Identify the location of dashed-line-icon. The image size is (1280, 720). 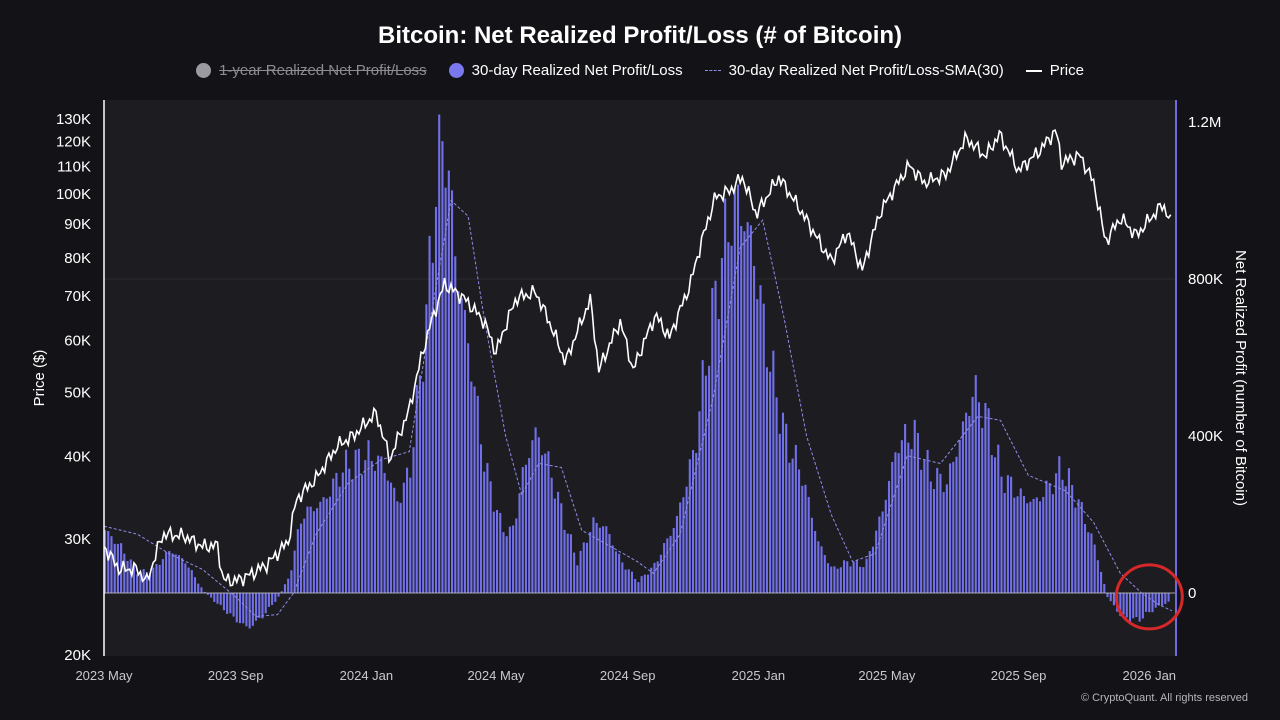
(712, 70).